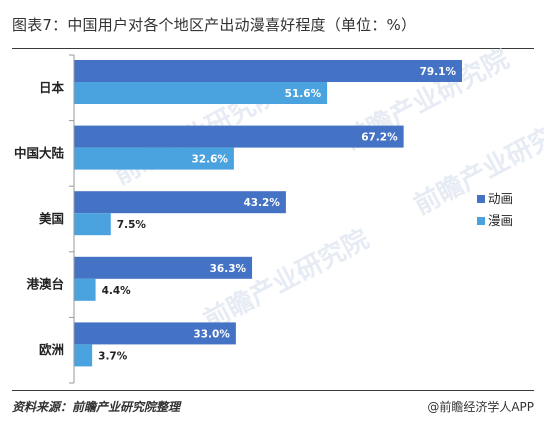 The width and height of the screenshot is (544, 421). I want to click on y-axis-ticks, so click(71, 219).